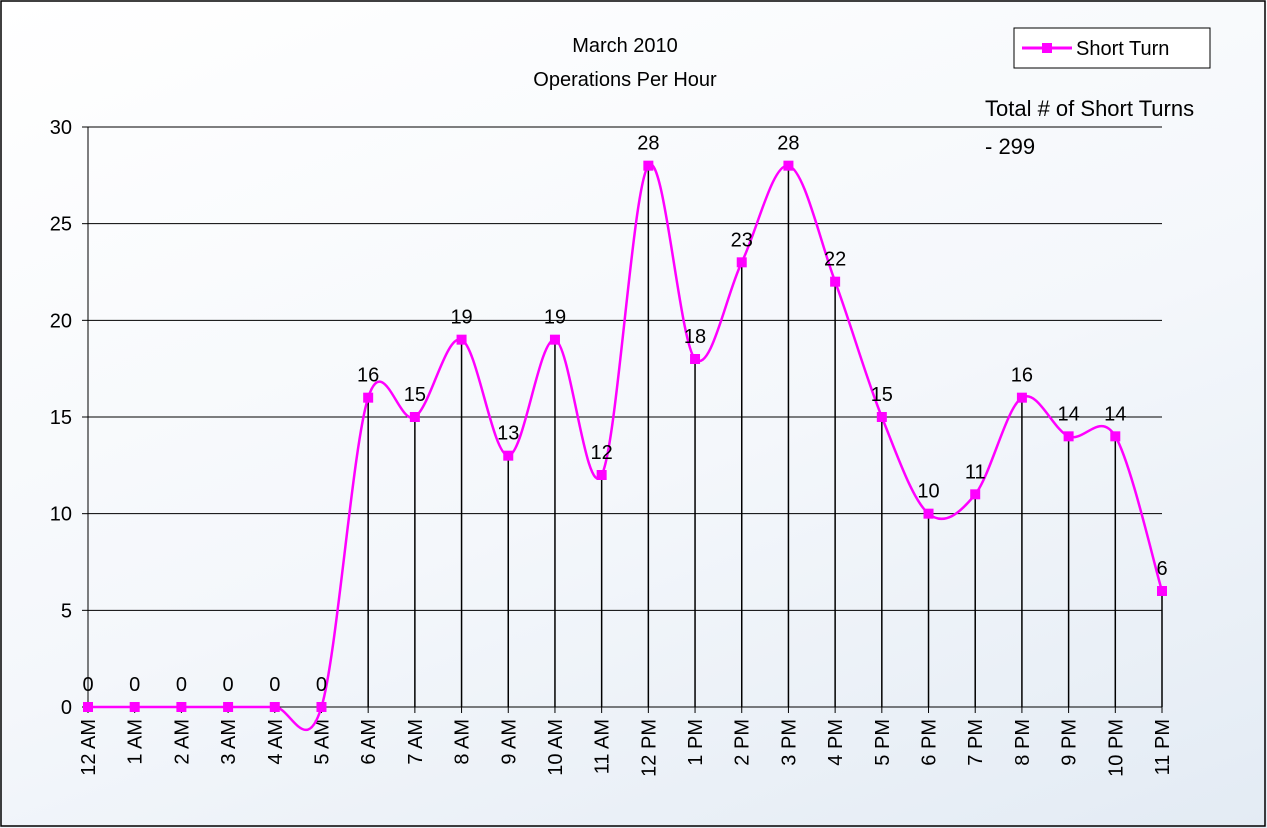 The width and height of the screenshot is (1267, 828). I want to click on x-tick-label: 1 AM, so click(136, 742).